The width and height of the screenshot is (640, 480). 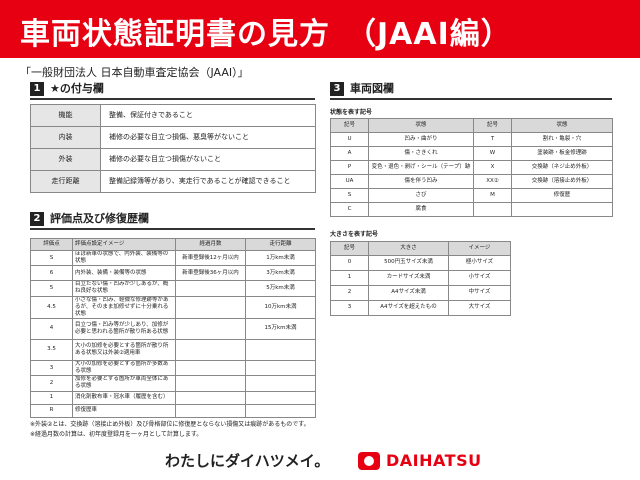 What do you see at coordinates (172, 221) in the screenshot?
I see `section-header: 2 評価点及び修復歴欄` at bounding box center [172, 221].